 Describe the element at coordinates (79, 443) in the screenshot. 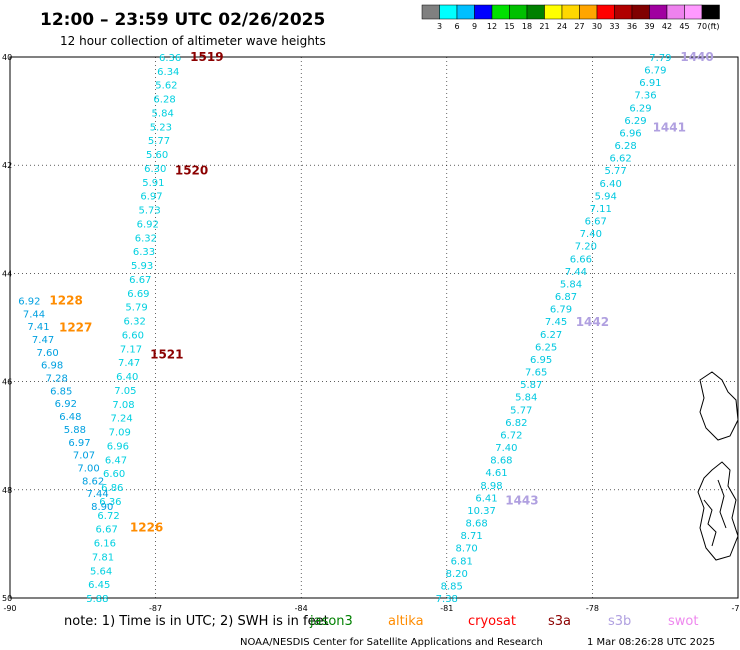

I see `wave-height-value: 6.97` at that location.